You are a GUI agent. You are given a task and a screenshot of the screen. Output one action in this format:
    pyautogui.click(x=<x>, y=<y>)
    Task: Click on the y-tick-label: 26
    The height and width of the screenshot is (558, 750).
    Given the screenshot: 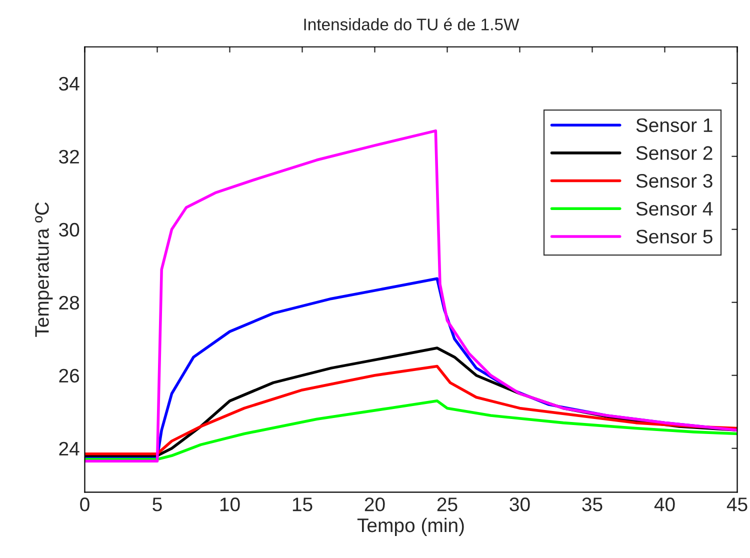 What is the action you would take?
    pyautogui.click(x=69, y=375)
    